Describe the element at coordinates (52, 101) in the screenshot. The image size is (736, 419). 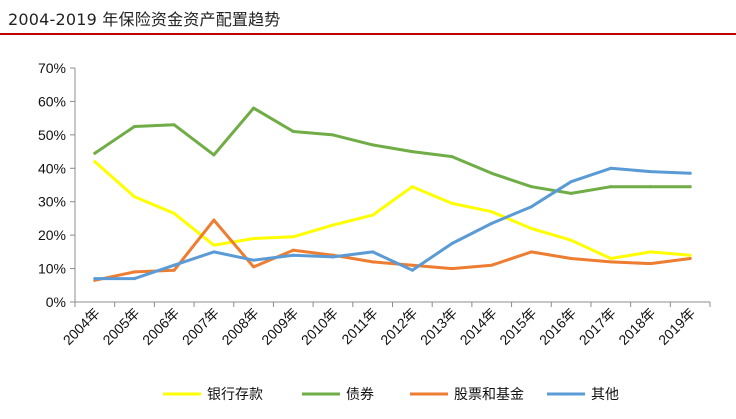
I see `y-tick-label: 60%` at that location.